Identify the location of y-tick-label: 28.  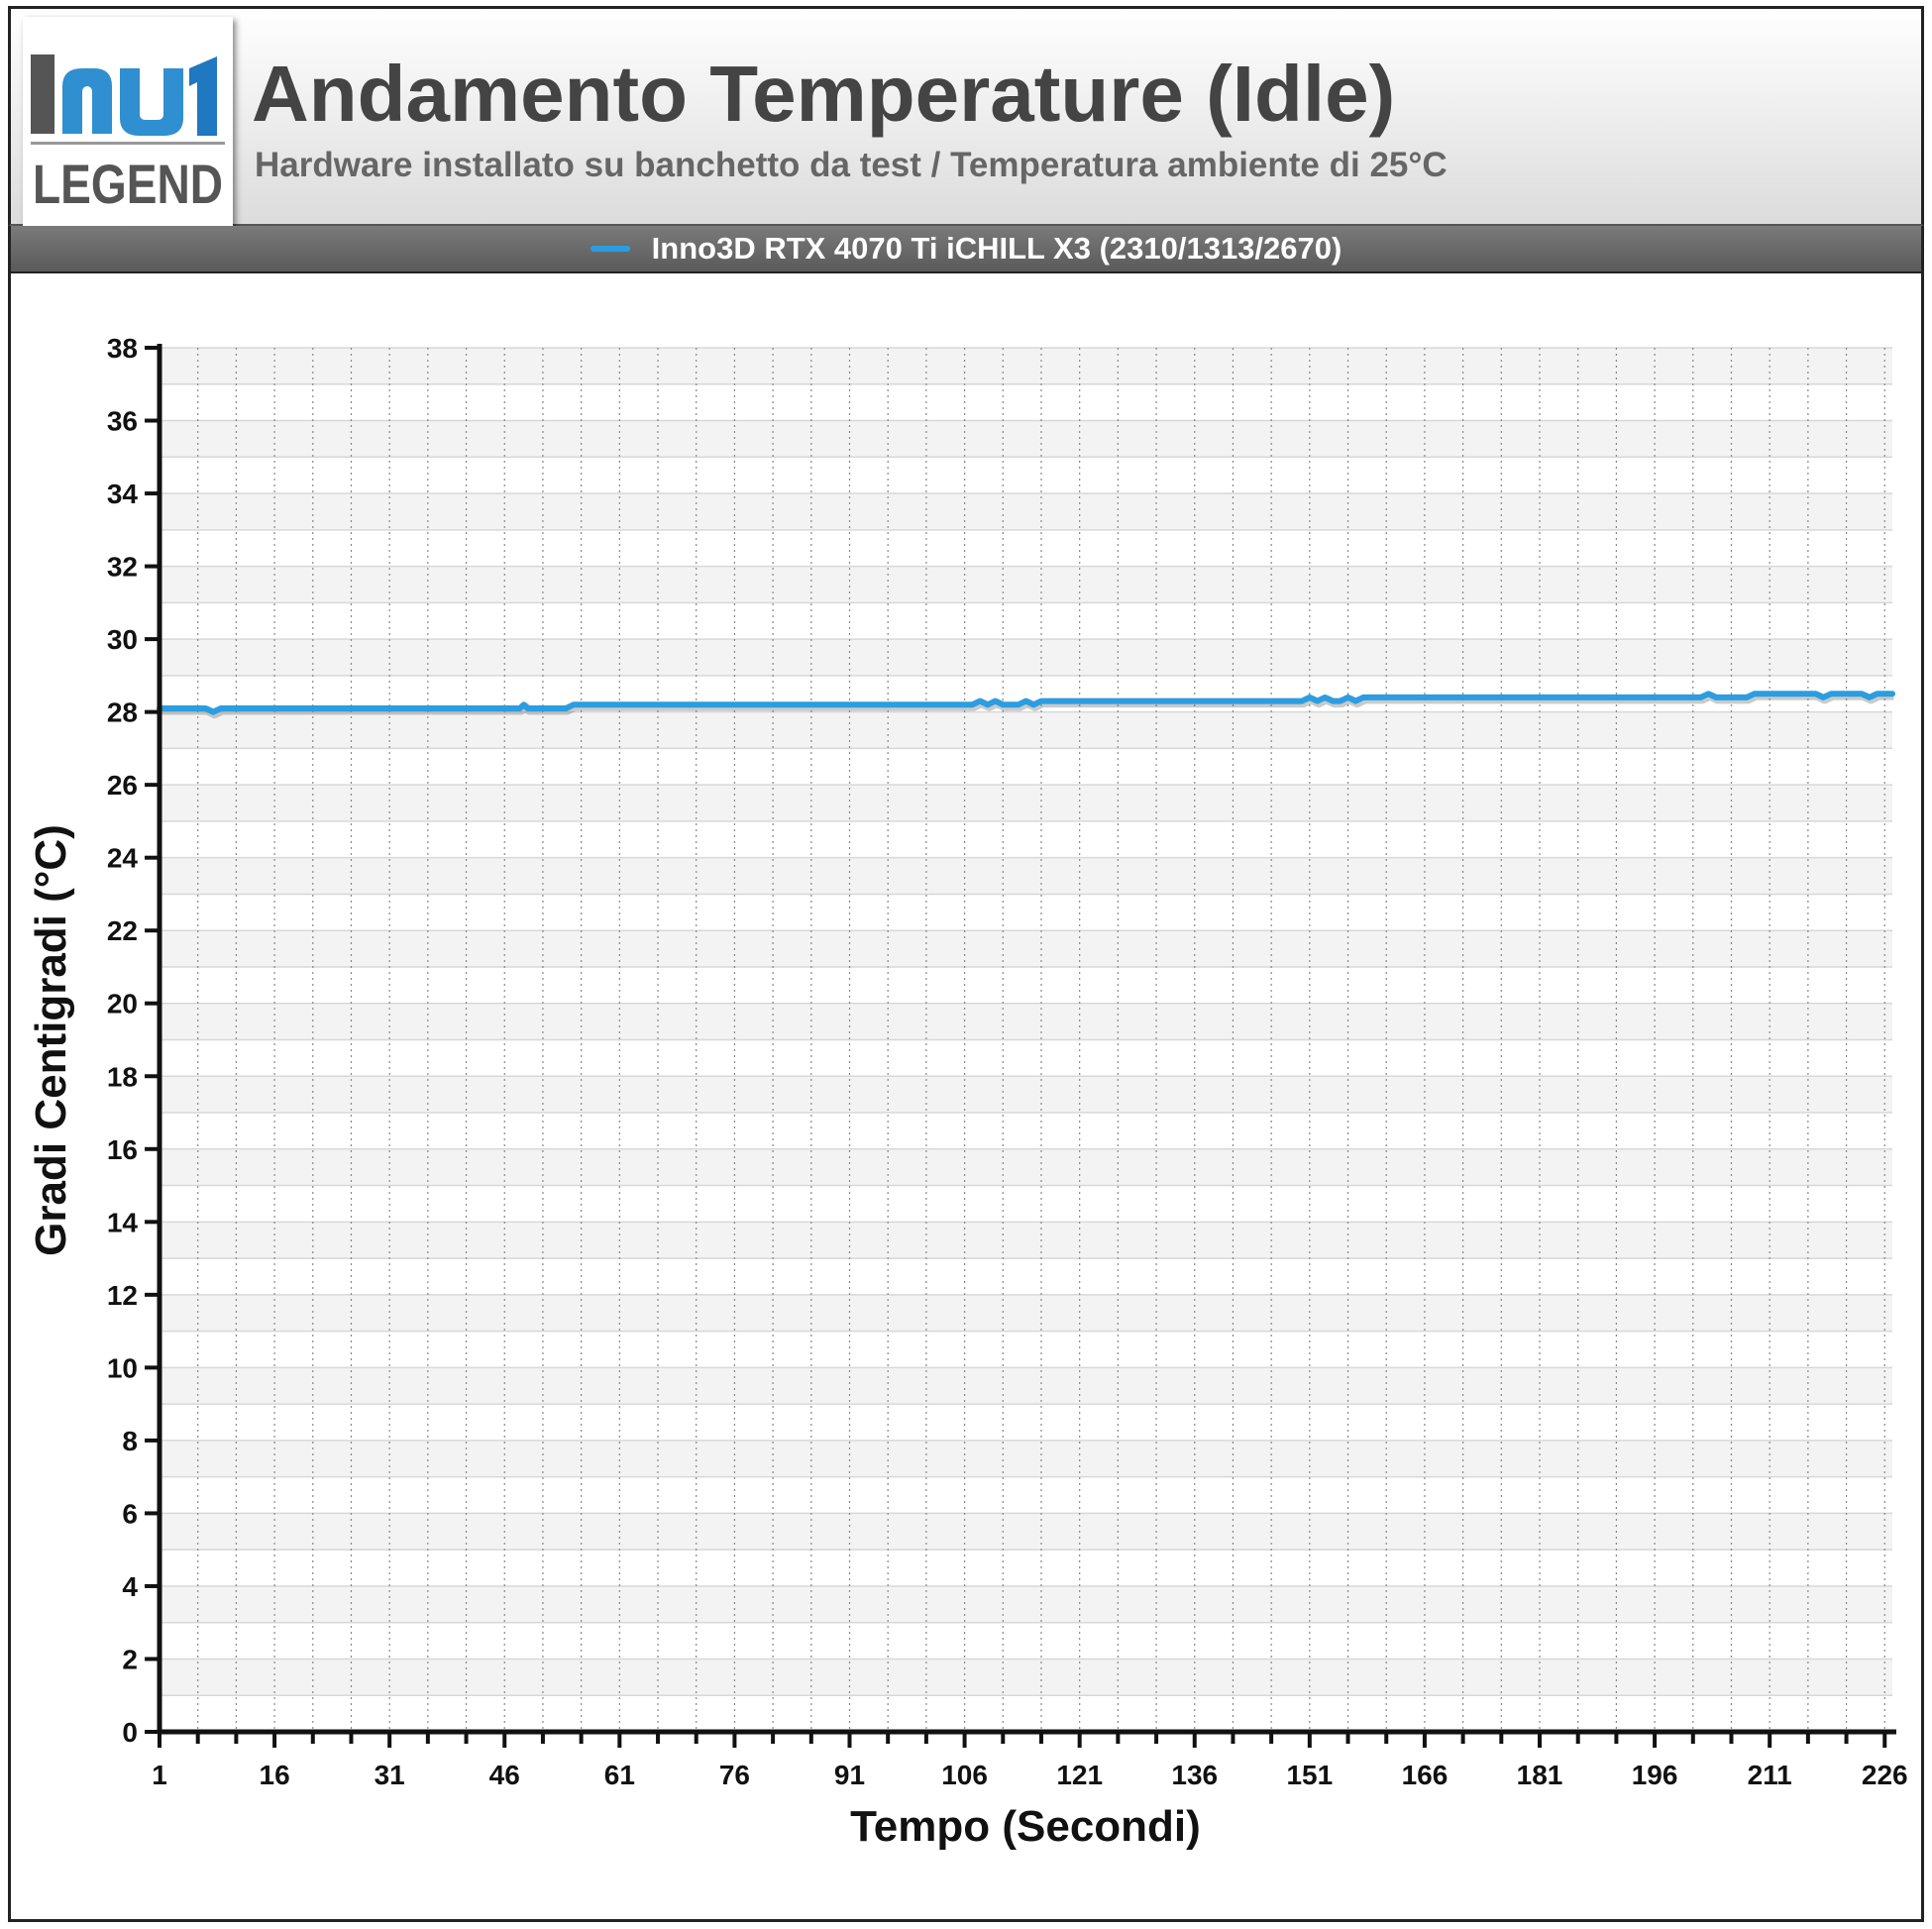
(122, 712).